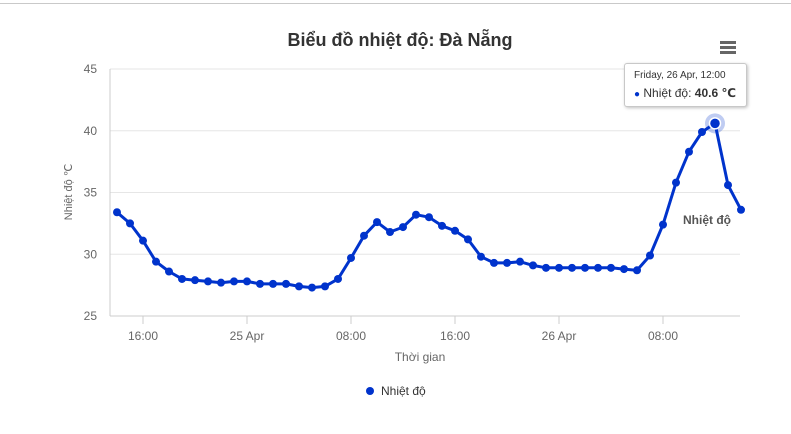 The height and width of the screenshot is (434, 791). Describe the element at coordinates (91, 131) in the screenshot. I see `y-tick-label: 40` at that location.